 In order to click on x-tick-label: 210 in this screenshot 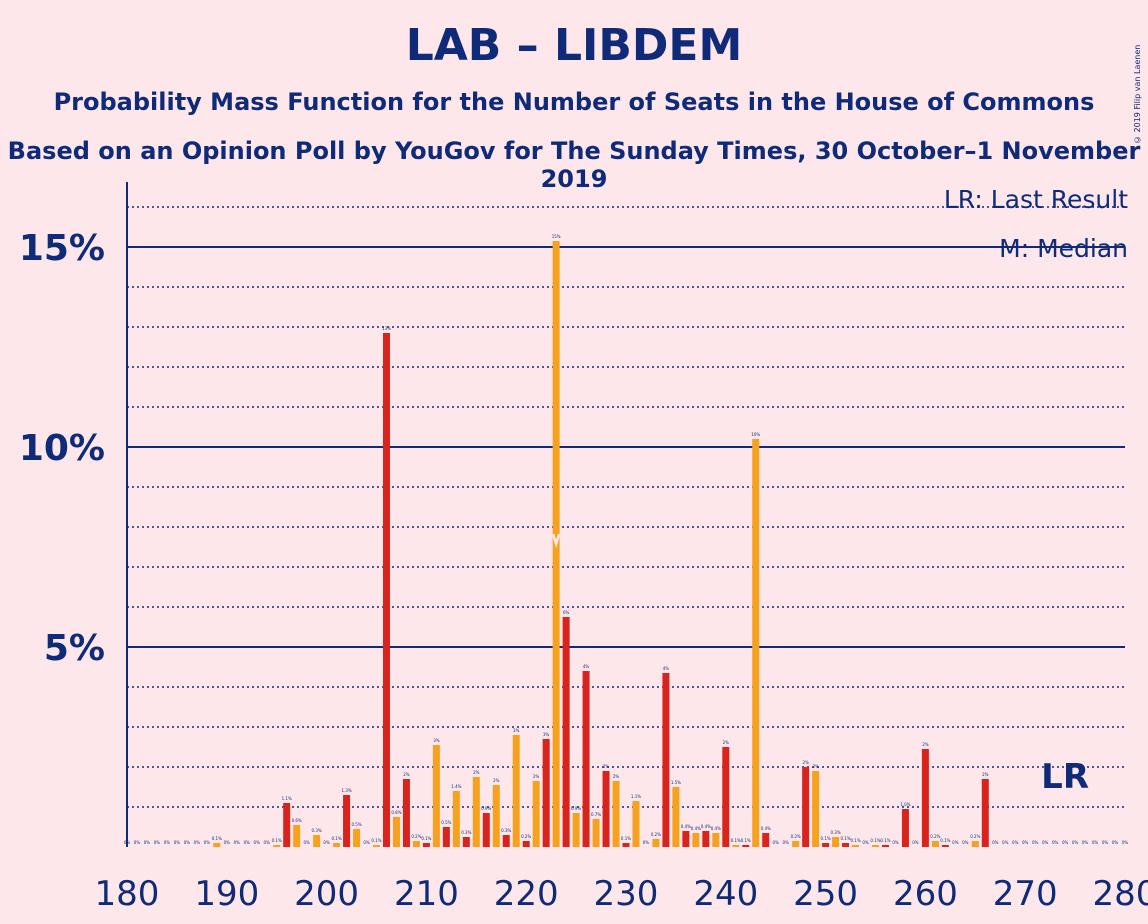, I will do `click(426, 894)`.